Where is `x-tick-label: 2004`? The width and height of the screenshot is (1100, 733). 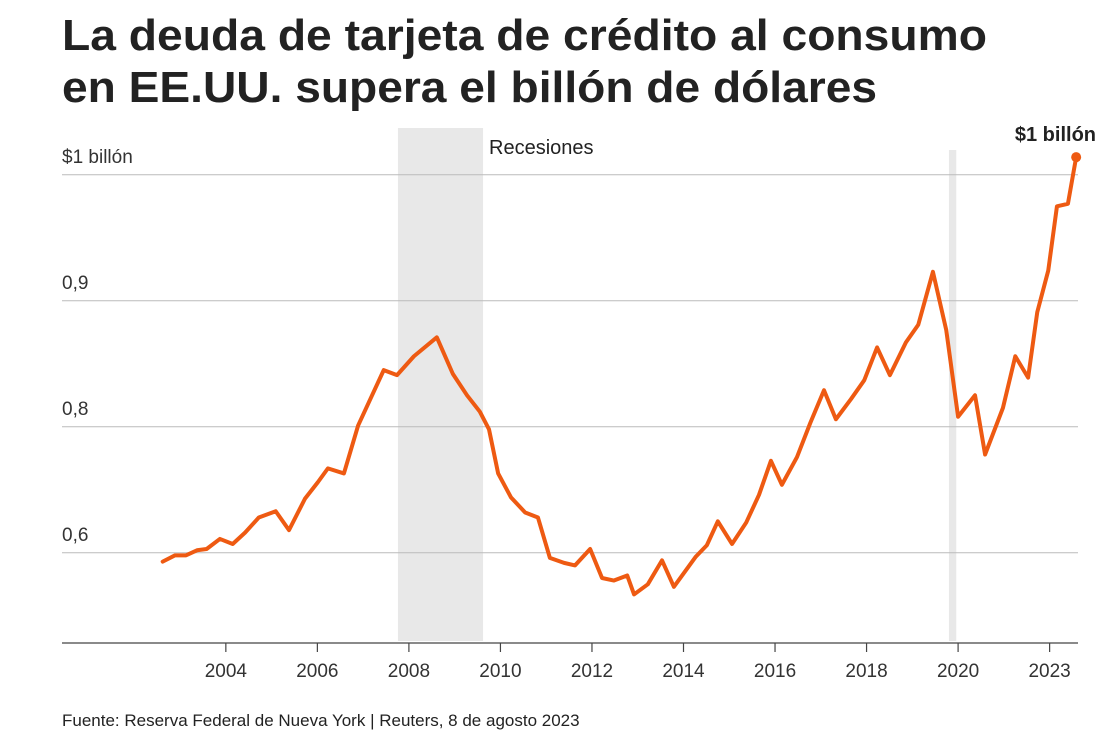
x-tick-label: 2004 is located at coordinates (226, 671).